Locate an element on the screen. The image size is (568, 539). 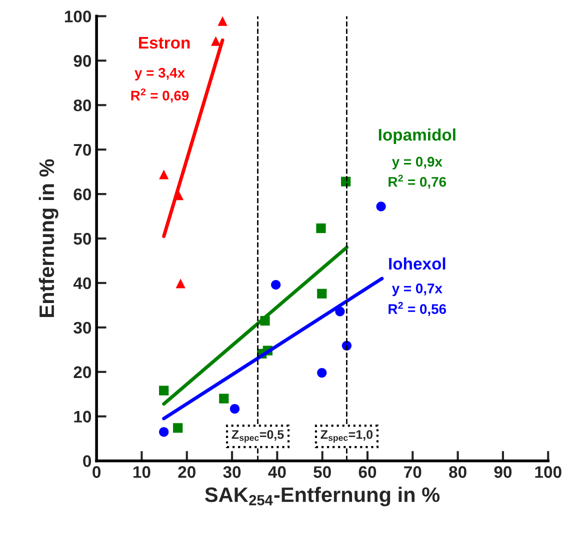
x-tick-label: 40 is located at coordinates (277, 472).